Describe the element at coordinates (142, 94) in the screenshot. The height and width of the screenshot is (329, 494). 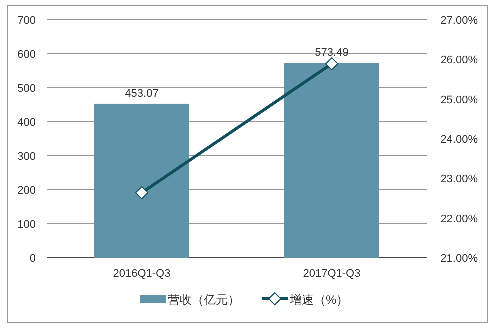
I see `data-label: 453.07` at that location.